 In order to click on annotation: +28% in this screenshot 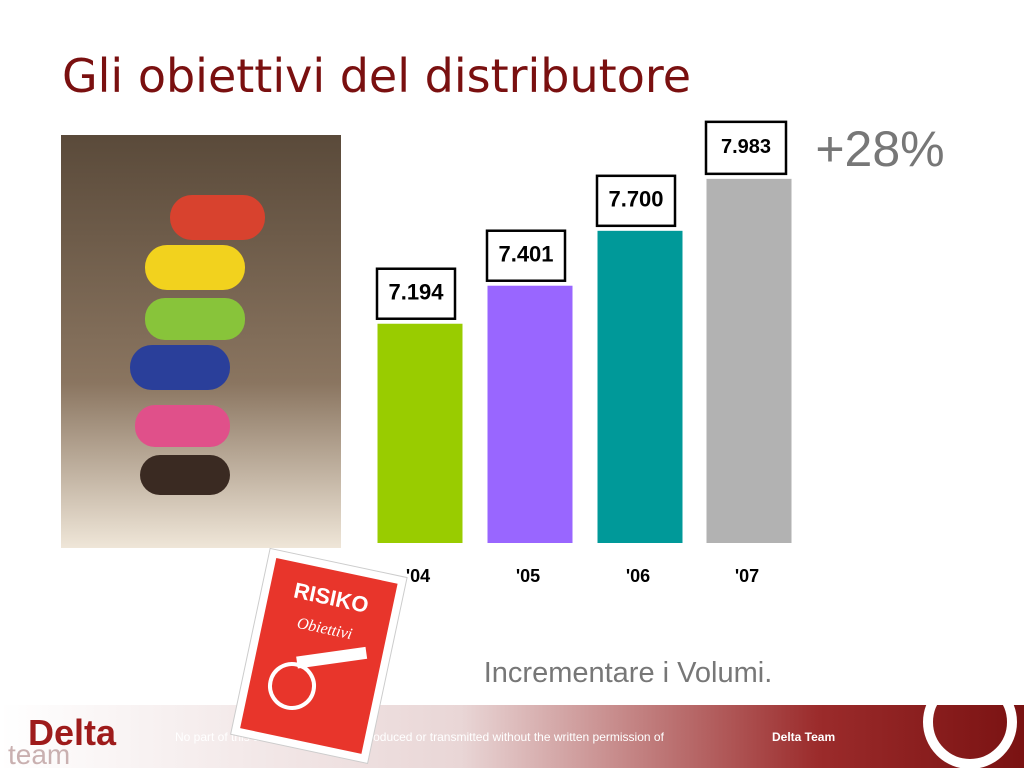, I will do `click(879, 149)`.